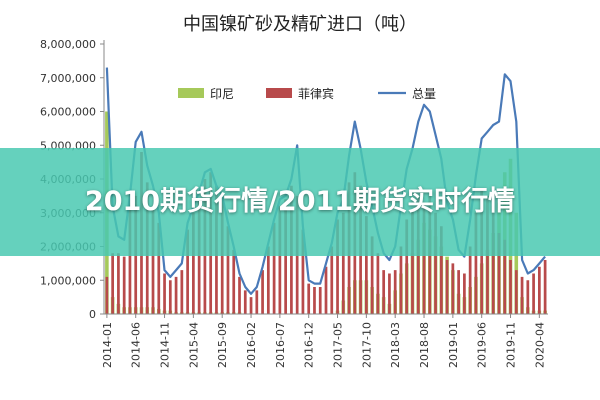  I want to click on x-tick-label: 2016-12, so click(309, 345).